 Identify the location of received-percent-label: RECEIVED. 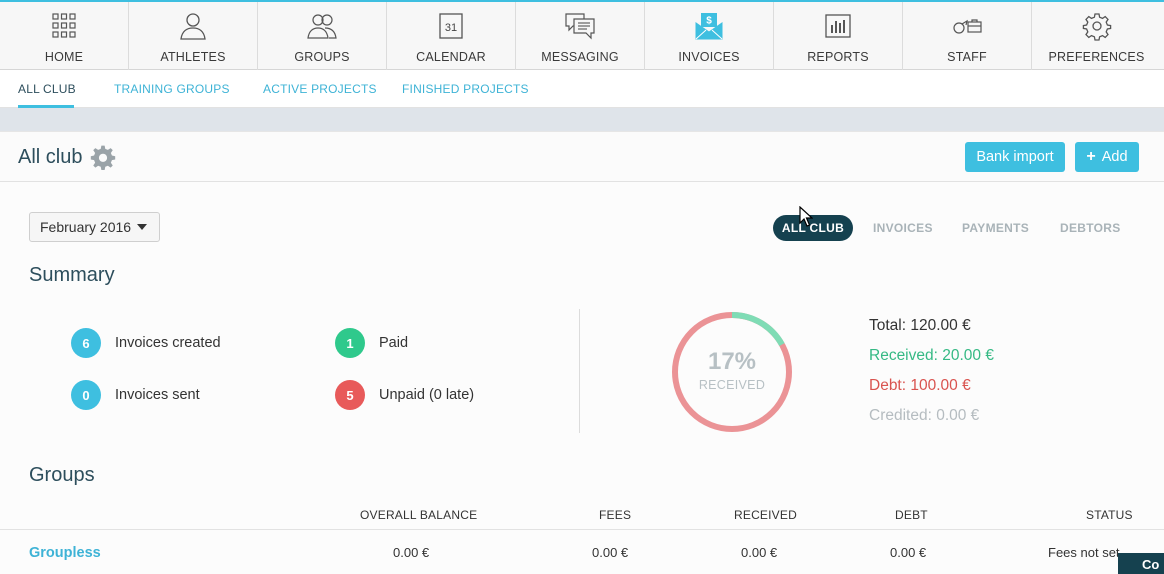
(732, 385).